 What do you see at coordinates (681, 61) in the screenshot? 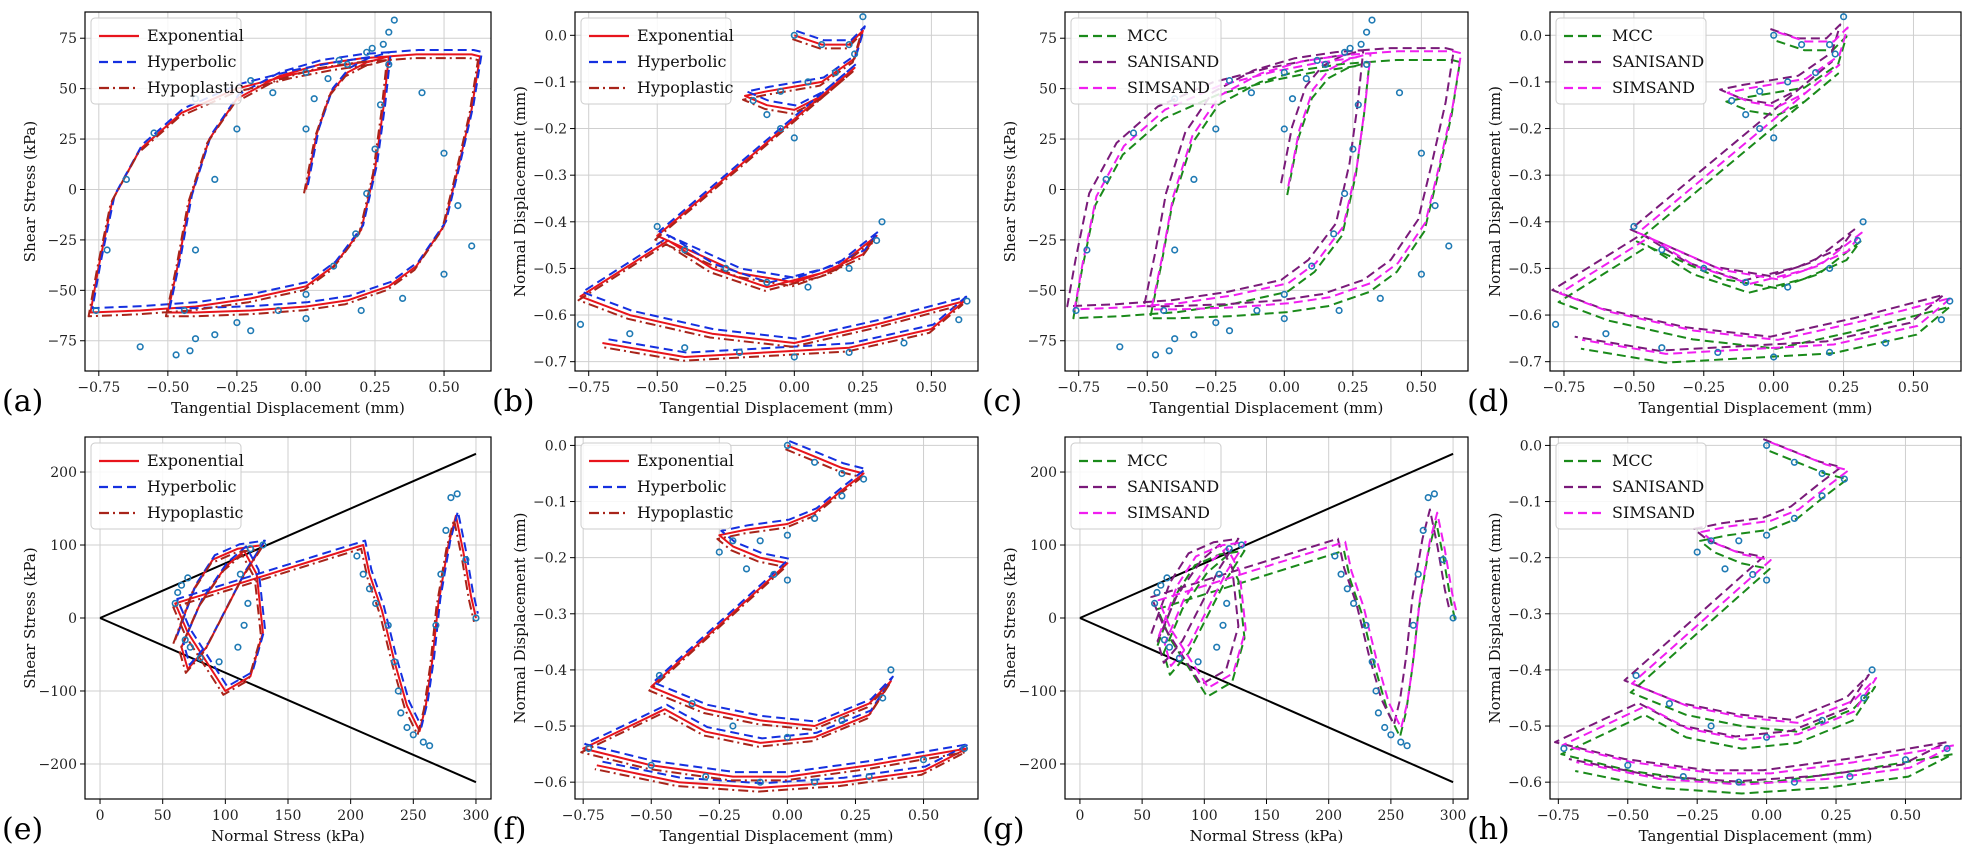
I see `legend-label-hyperbolic: Hyperbolic` at bounding box center [681, 61].